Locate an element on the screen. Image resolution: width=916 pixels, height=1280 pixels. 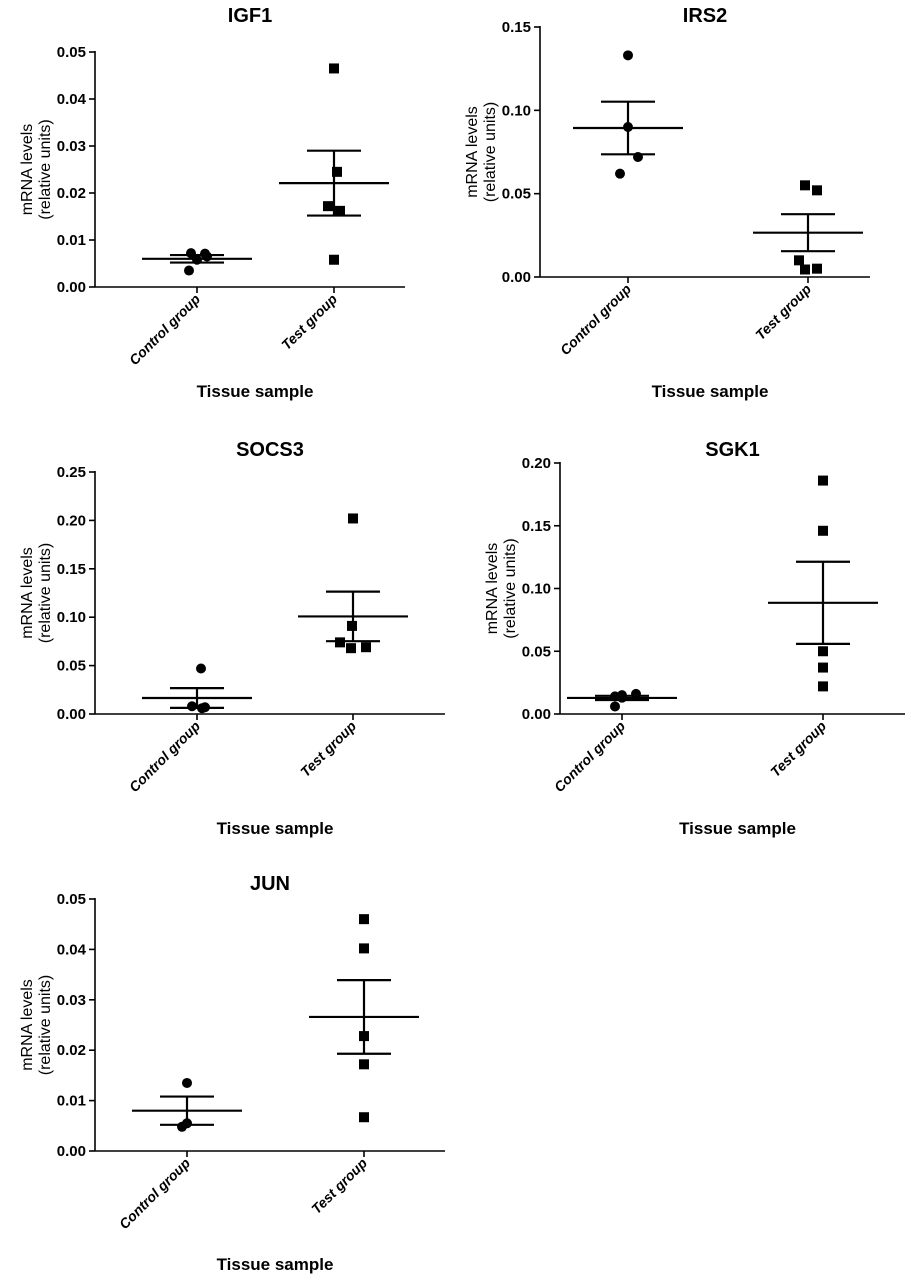
chart-title: IRS2 is located at coordinates (705, 16).